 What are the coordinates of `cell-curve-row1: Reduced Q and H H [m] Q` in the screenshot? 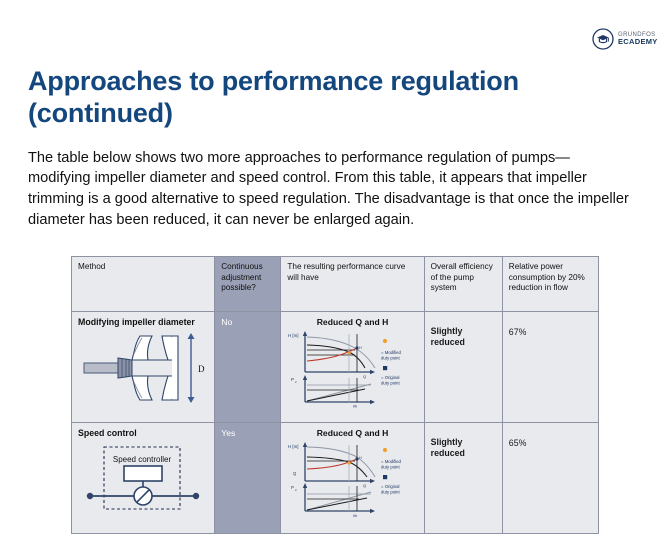 It's located at (352, 367).